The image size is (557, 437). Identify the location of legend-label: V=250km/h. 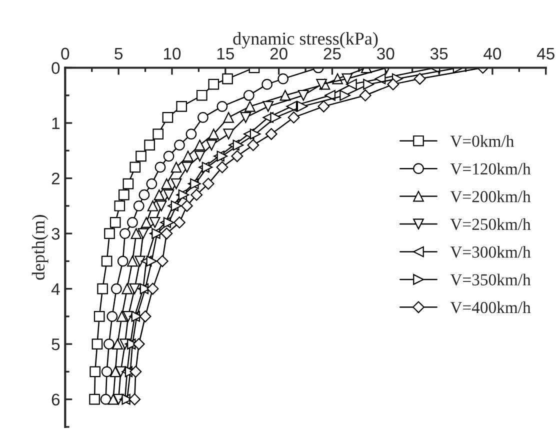
(490, 224).